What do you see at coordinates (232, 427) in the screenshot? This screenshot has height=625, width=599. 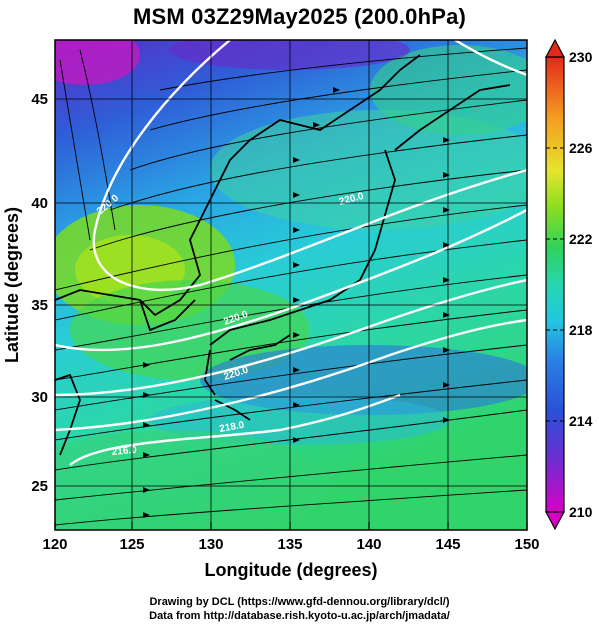 I see `svg-text: 218.0` at bounding box center [232, 427].